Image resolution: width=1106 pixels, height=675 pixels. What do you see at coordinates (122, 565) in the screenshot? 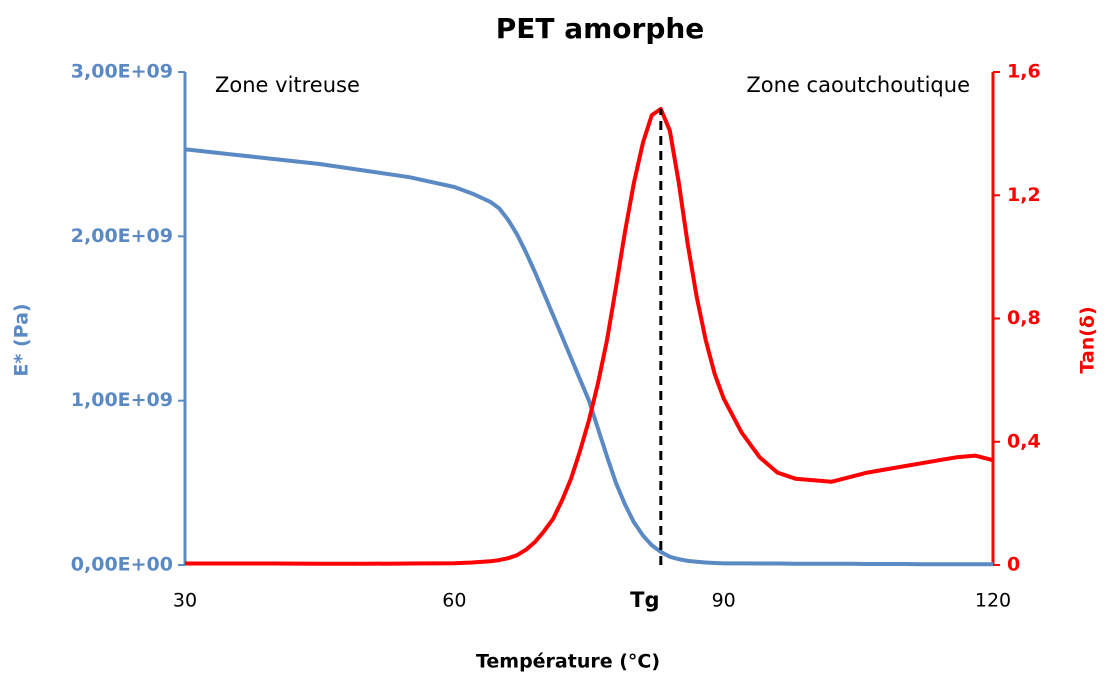
I see `y-tick-label: 0,00E+00` at bounding box center [122, 565].